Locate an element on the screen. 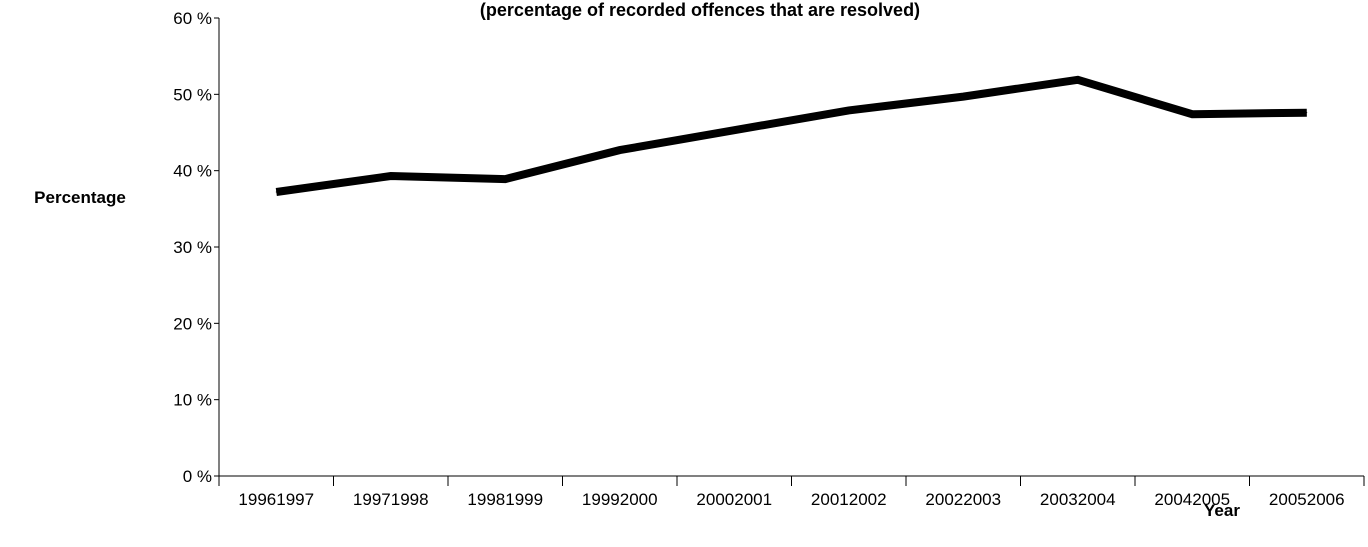 The width and height of the screenshot is (1368, 547). y-tick-label: 10 % is located at coordinates (192, 400).